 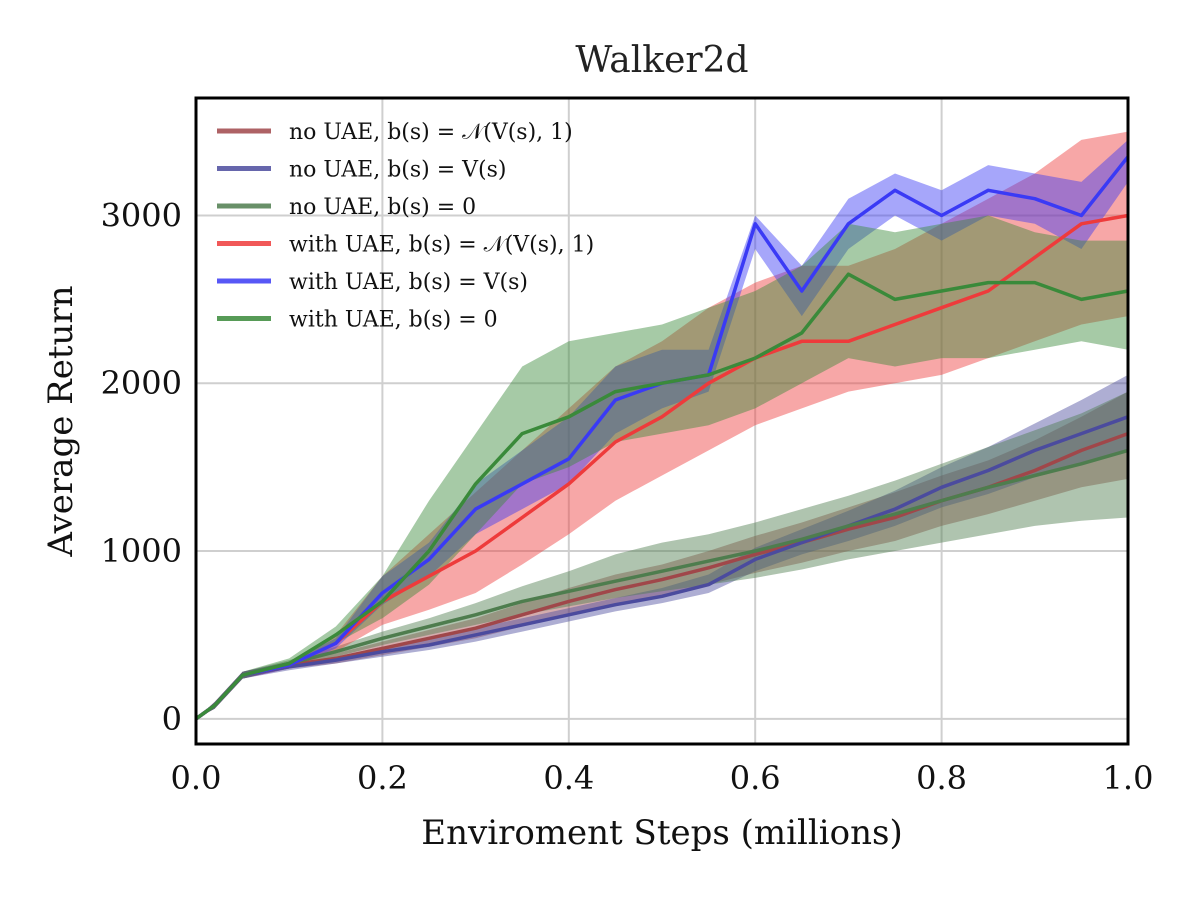 I want to click on y-tick-label: 2000, so click(x=141, y=383).